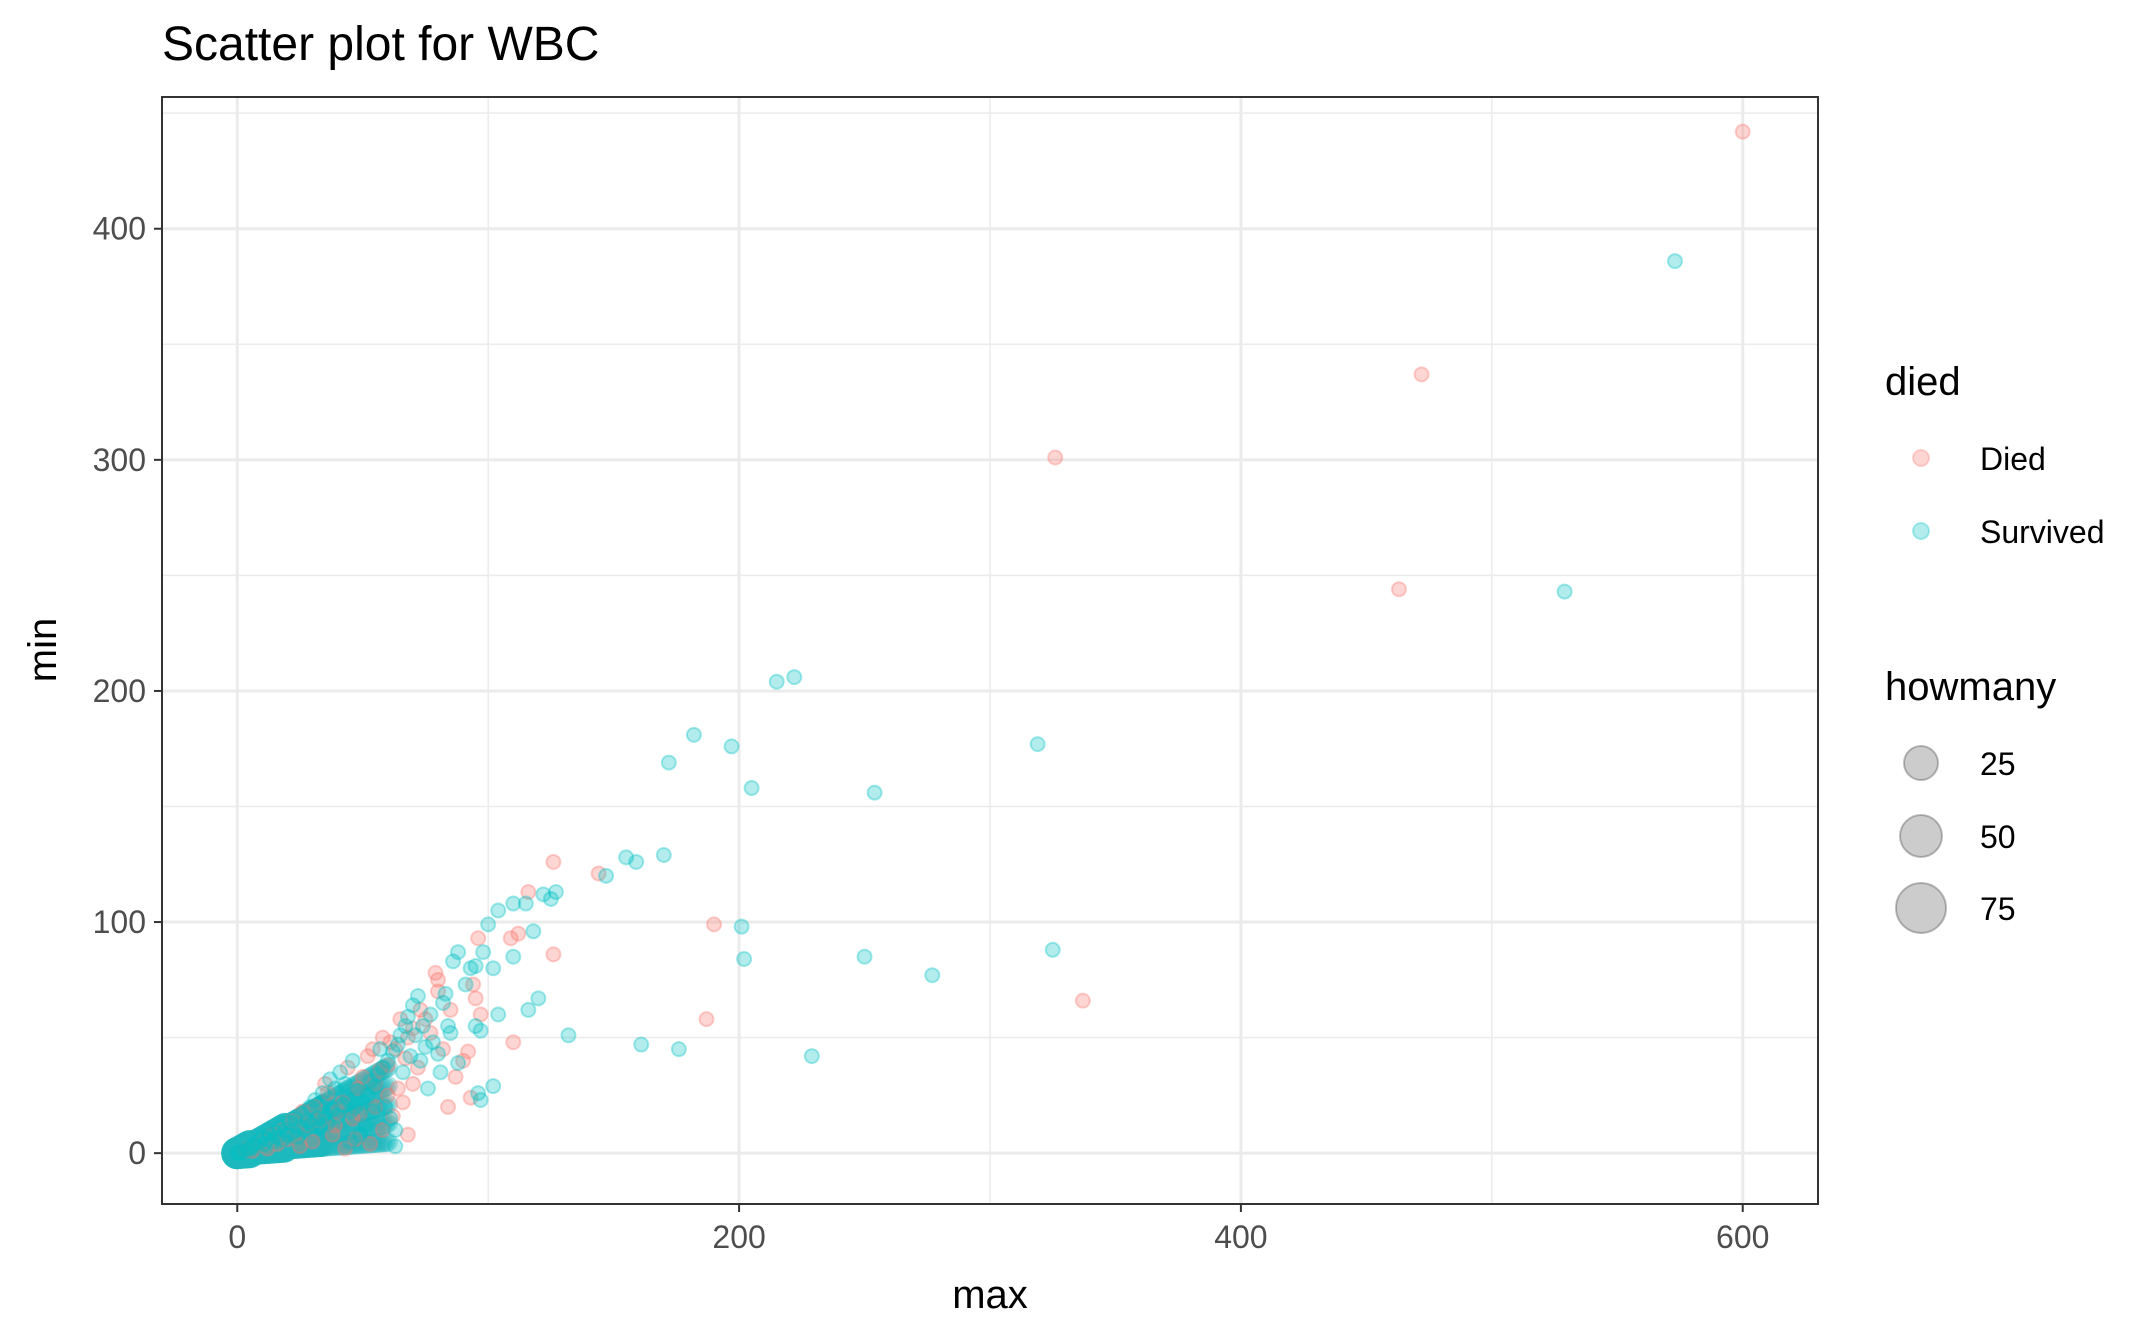 Image resolution: width=2146 pixels, height=1326 pixels. Describe the element at coordinates (119, 691) in the screenshot. I see `y-tick-label: 200` at that location.